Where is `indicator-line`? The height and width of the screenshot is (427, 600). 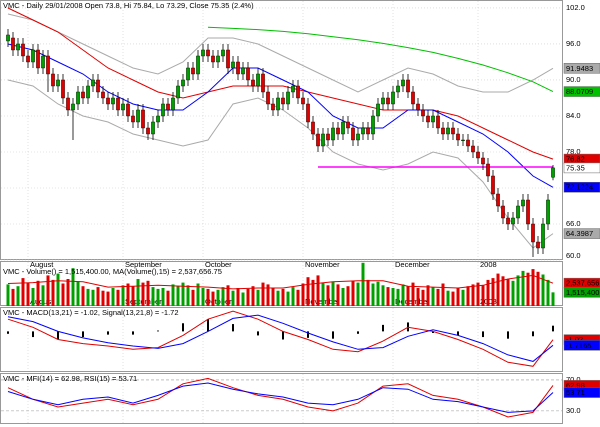 indicator-line is located at coordinates (280, 397).